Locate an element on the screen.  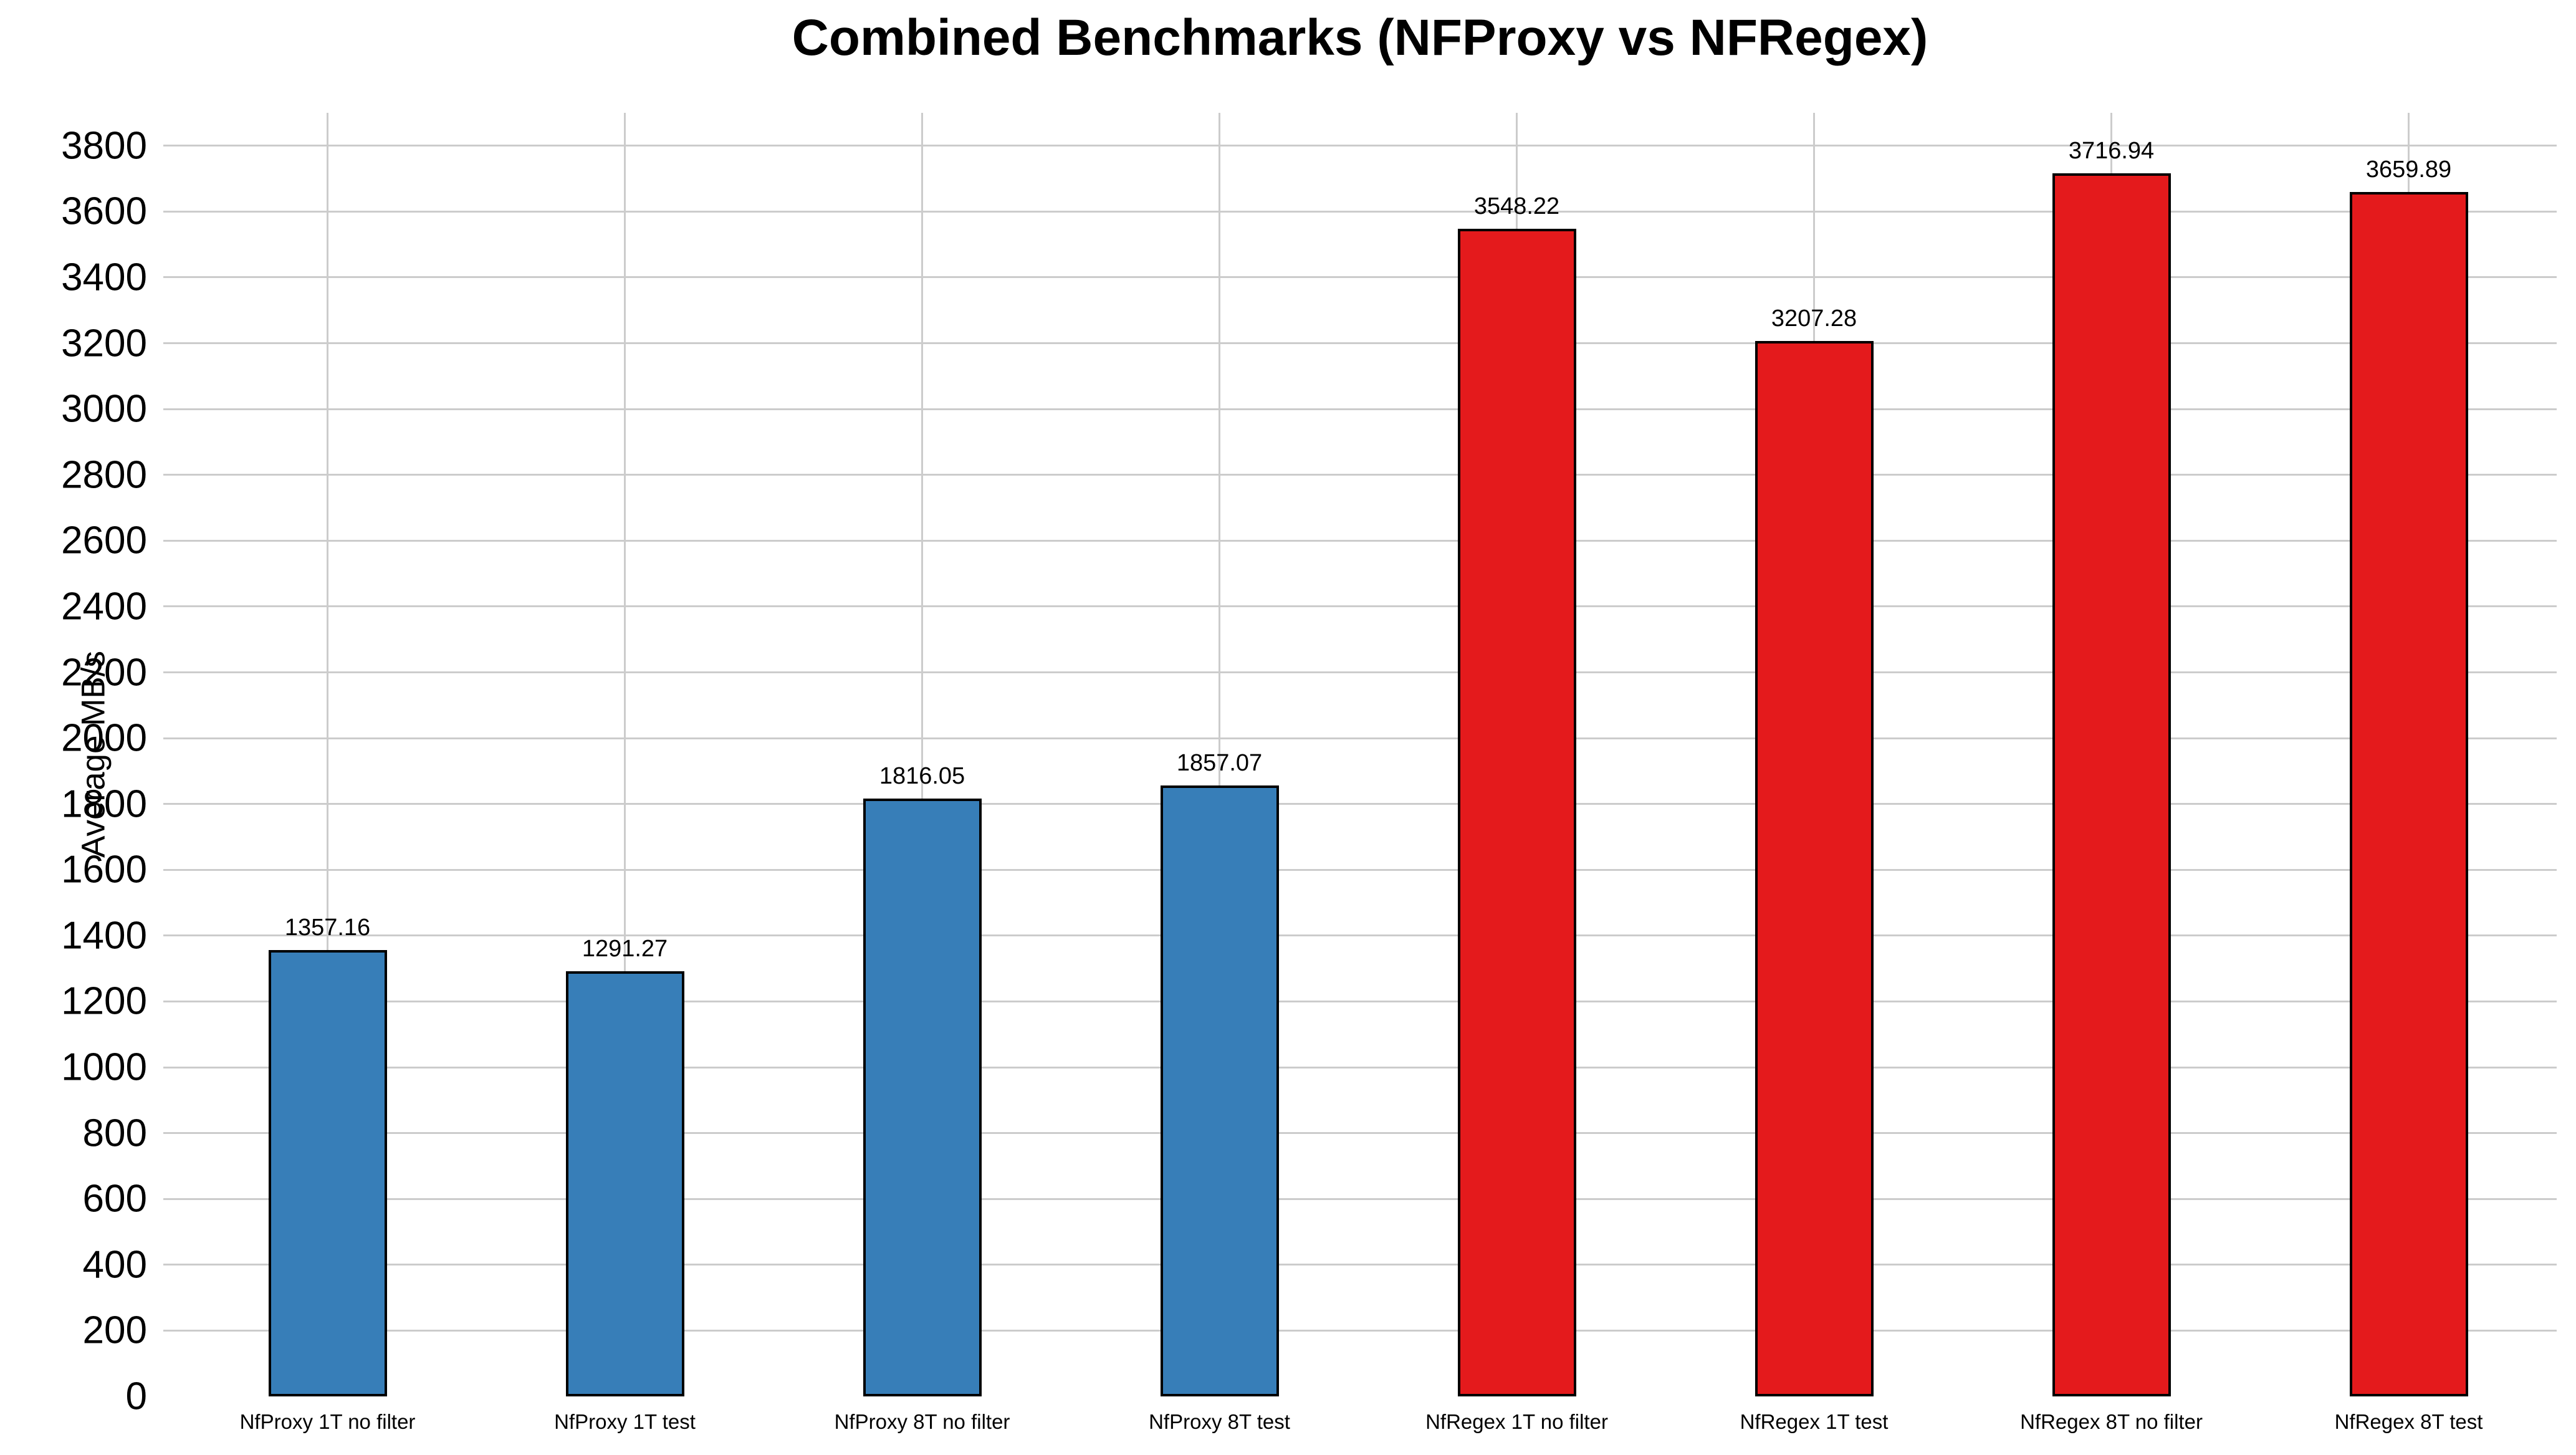
y-tick-label: 1000 is located at coordinates (104, 1067).